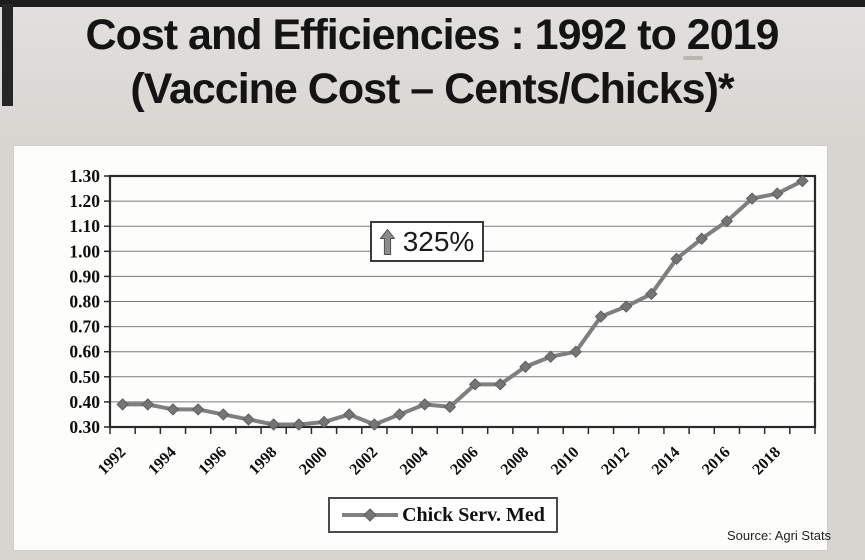 The image size is (865, 560). Describe the element at coordinates (263, 461) in the screenshot. I see `svg-text: 1998` at that location.